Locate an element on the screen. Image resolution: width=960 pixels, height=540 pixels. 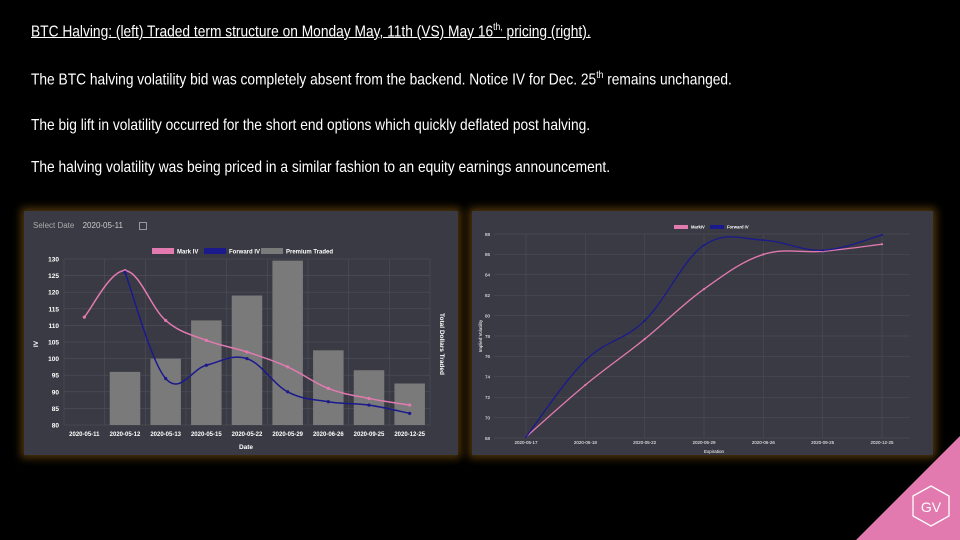
y-tick-label: 120 is located at coordinates (53, 293).